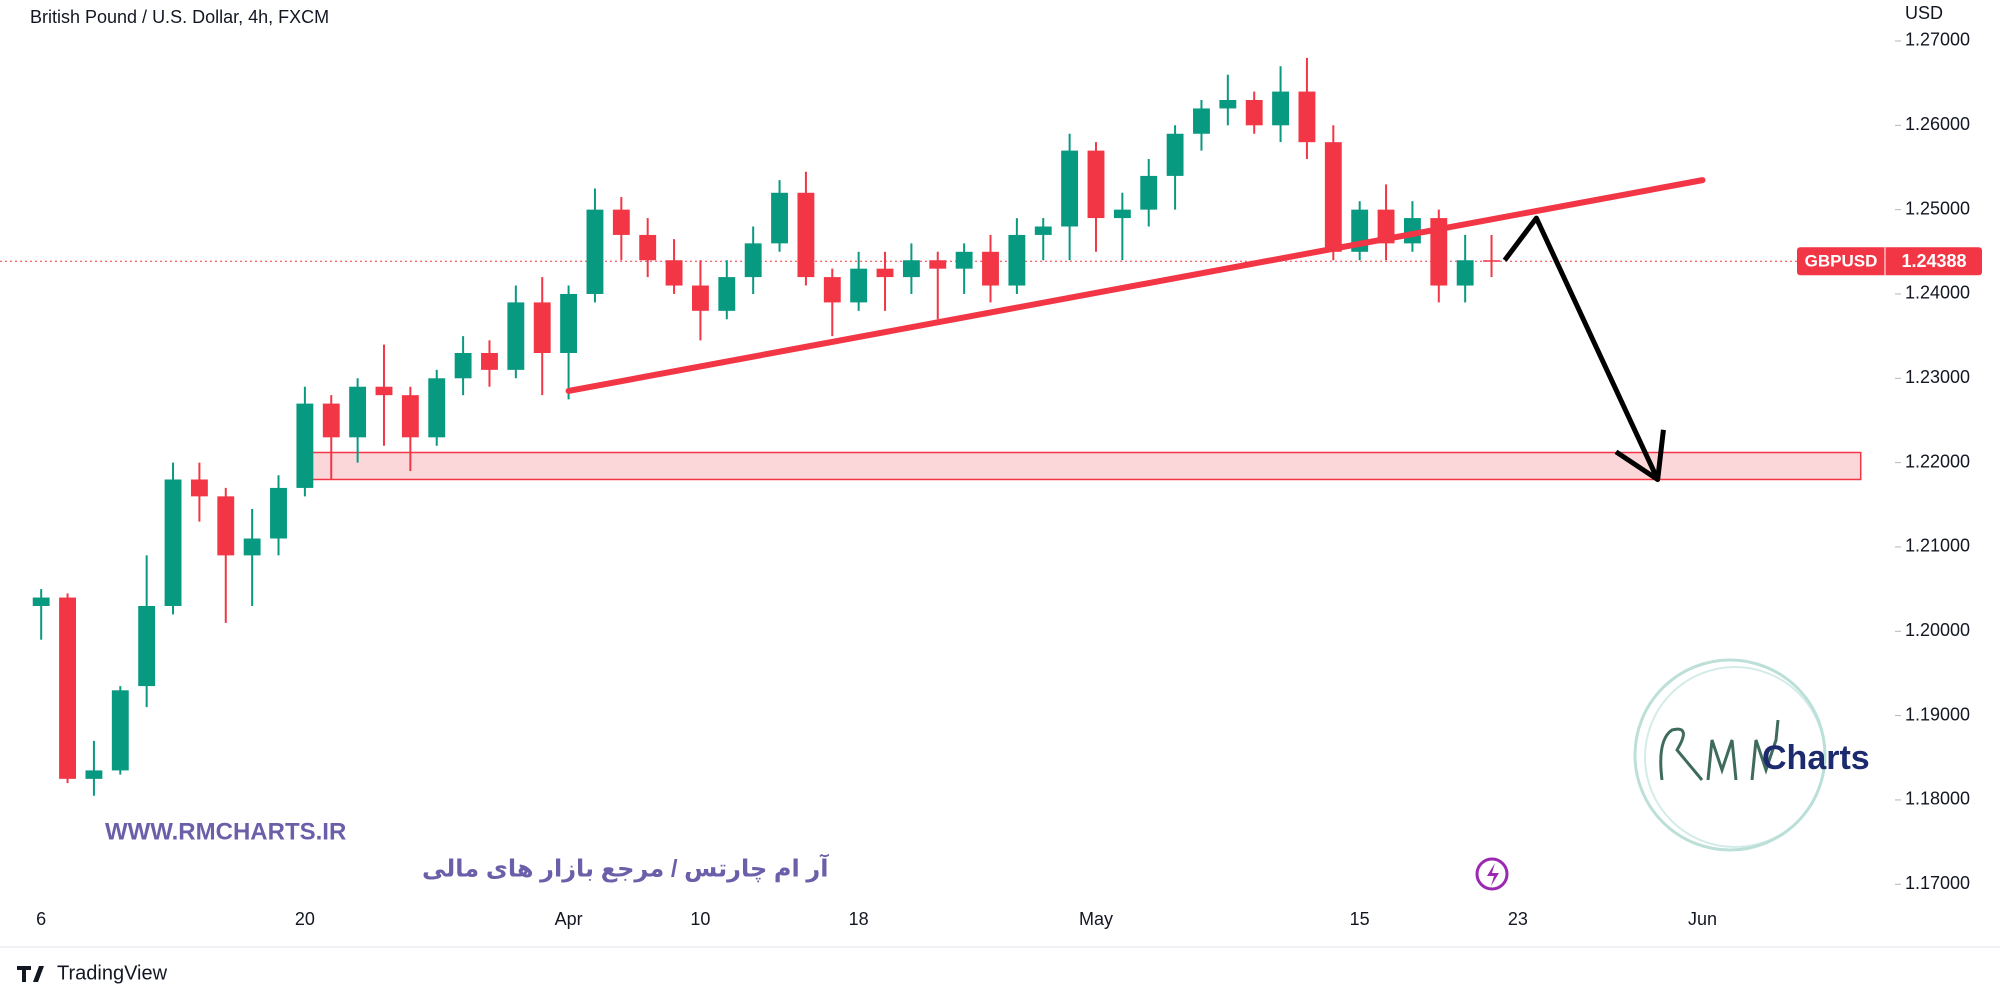 This screenshot has height=1000, width=2000. Describe the element at coordinates (112, 973) in the screenshot. I see `footer-brand: TradingView` at that location.